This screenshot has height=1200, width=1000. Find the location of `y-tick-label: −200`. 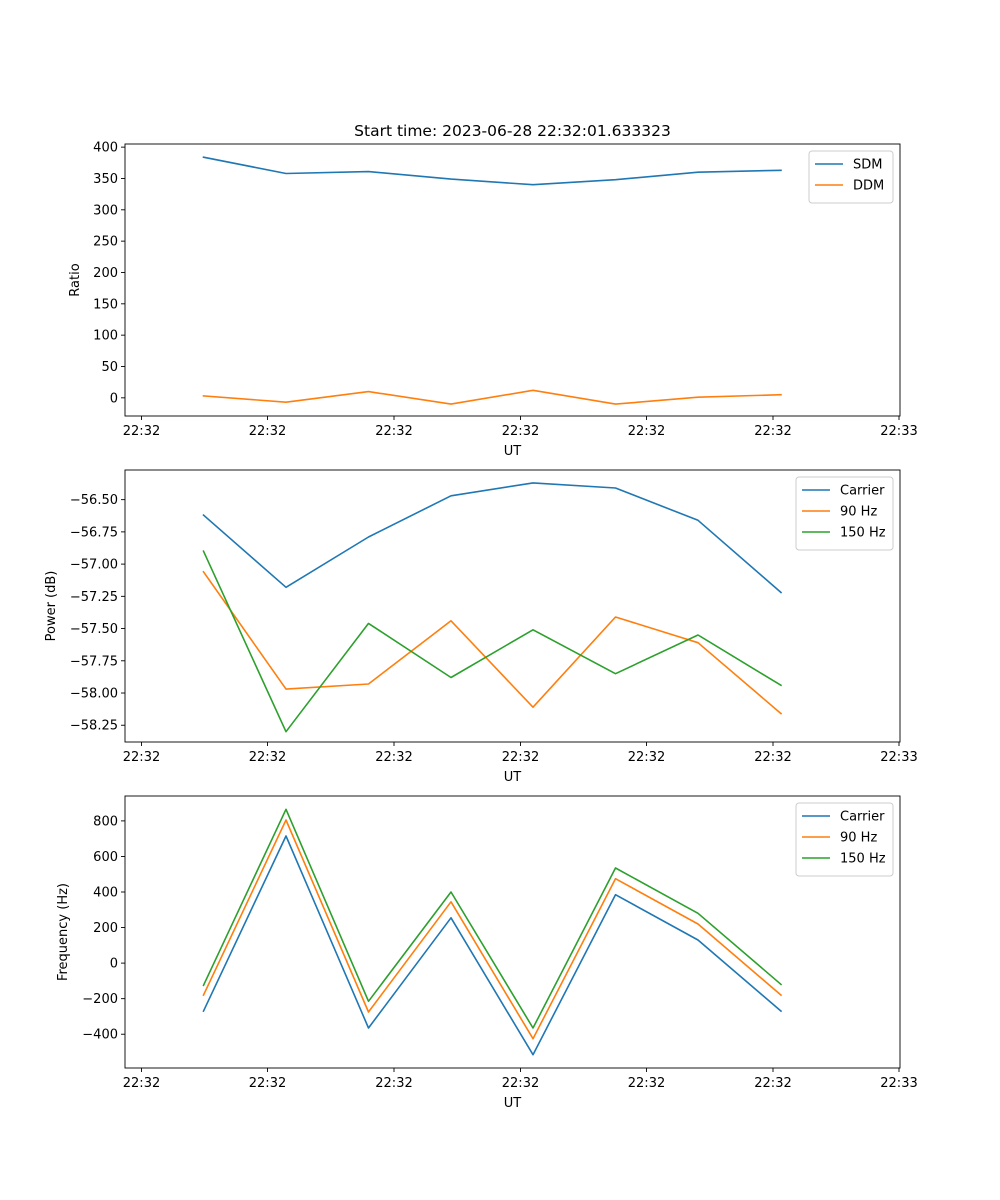

y-tick-label: −200 is located at coordinates (100, 999).